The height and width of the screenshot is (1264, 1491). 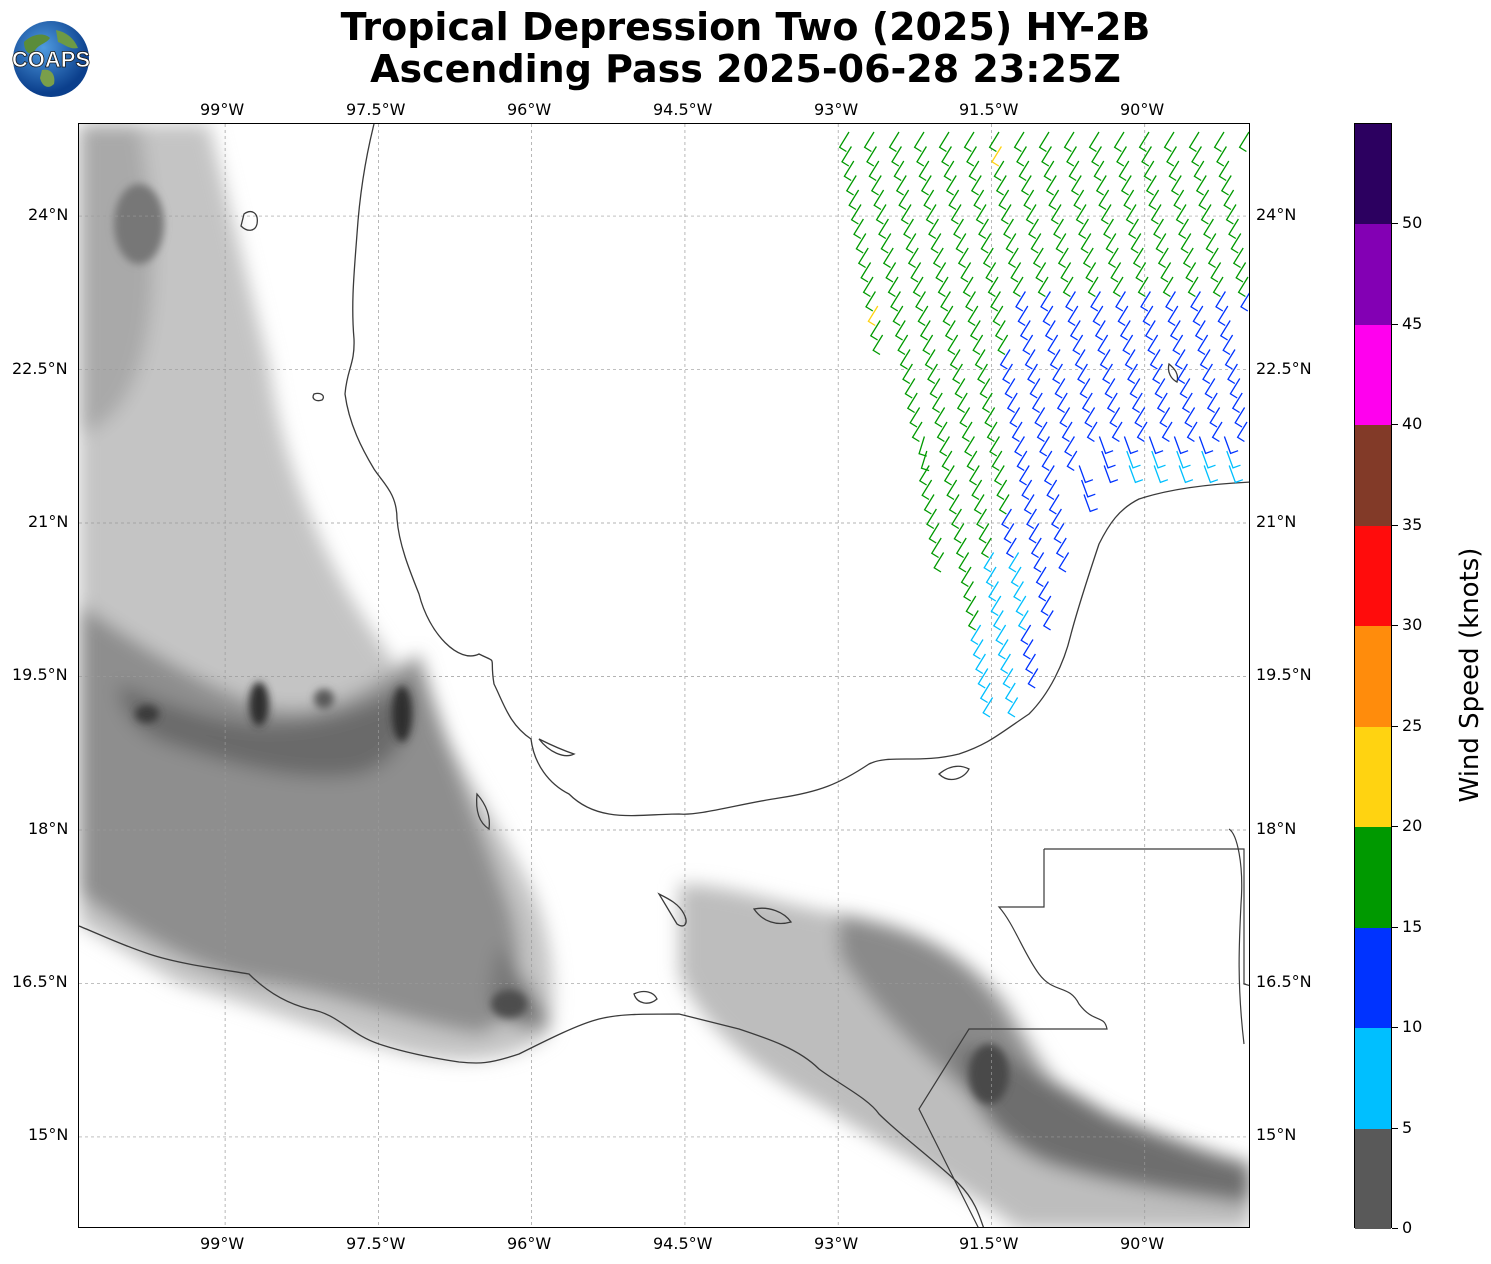 What do you see at coordinates (1276, 828) in the screenshot?
I see `lat-label-right-4: 18°N` at bounding box center [1276, 828].